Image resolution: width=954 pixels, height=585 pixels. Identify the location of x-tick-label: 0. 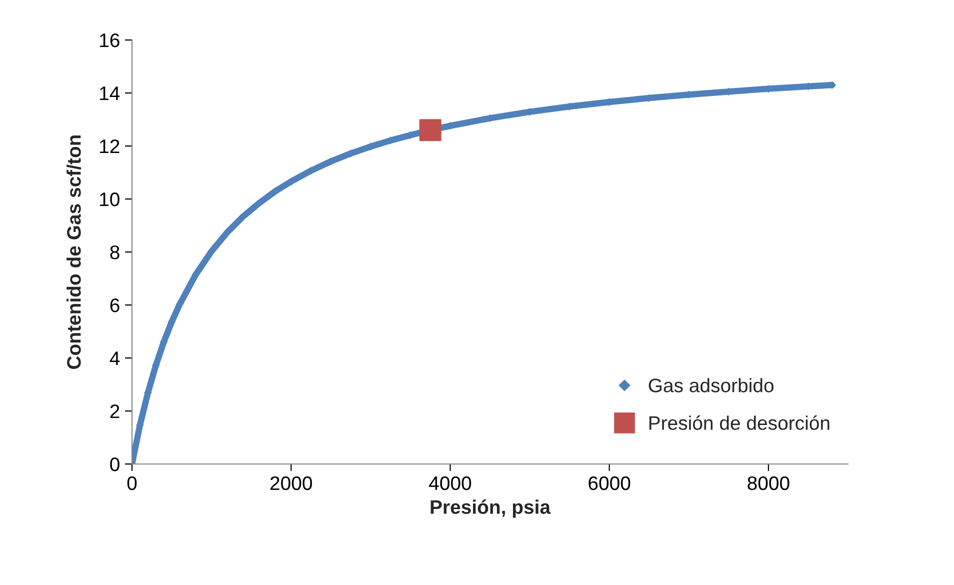
(132, 483).